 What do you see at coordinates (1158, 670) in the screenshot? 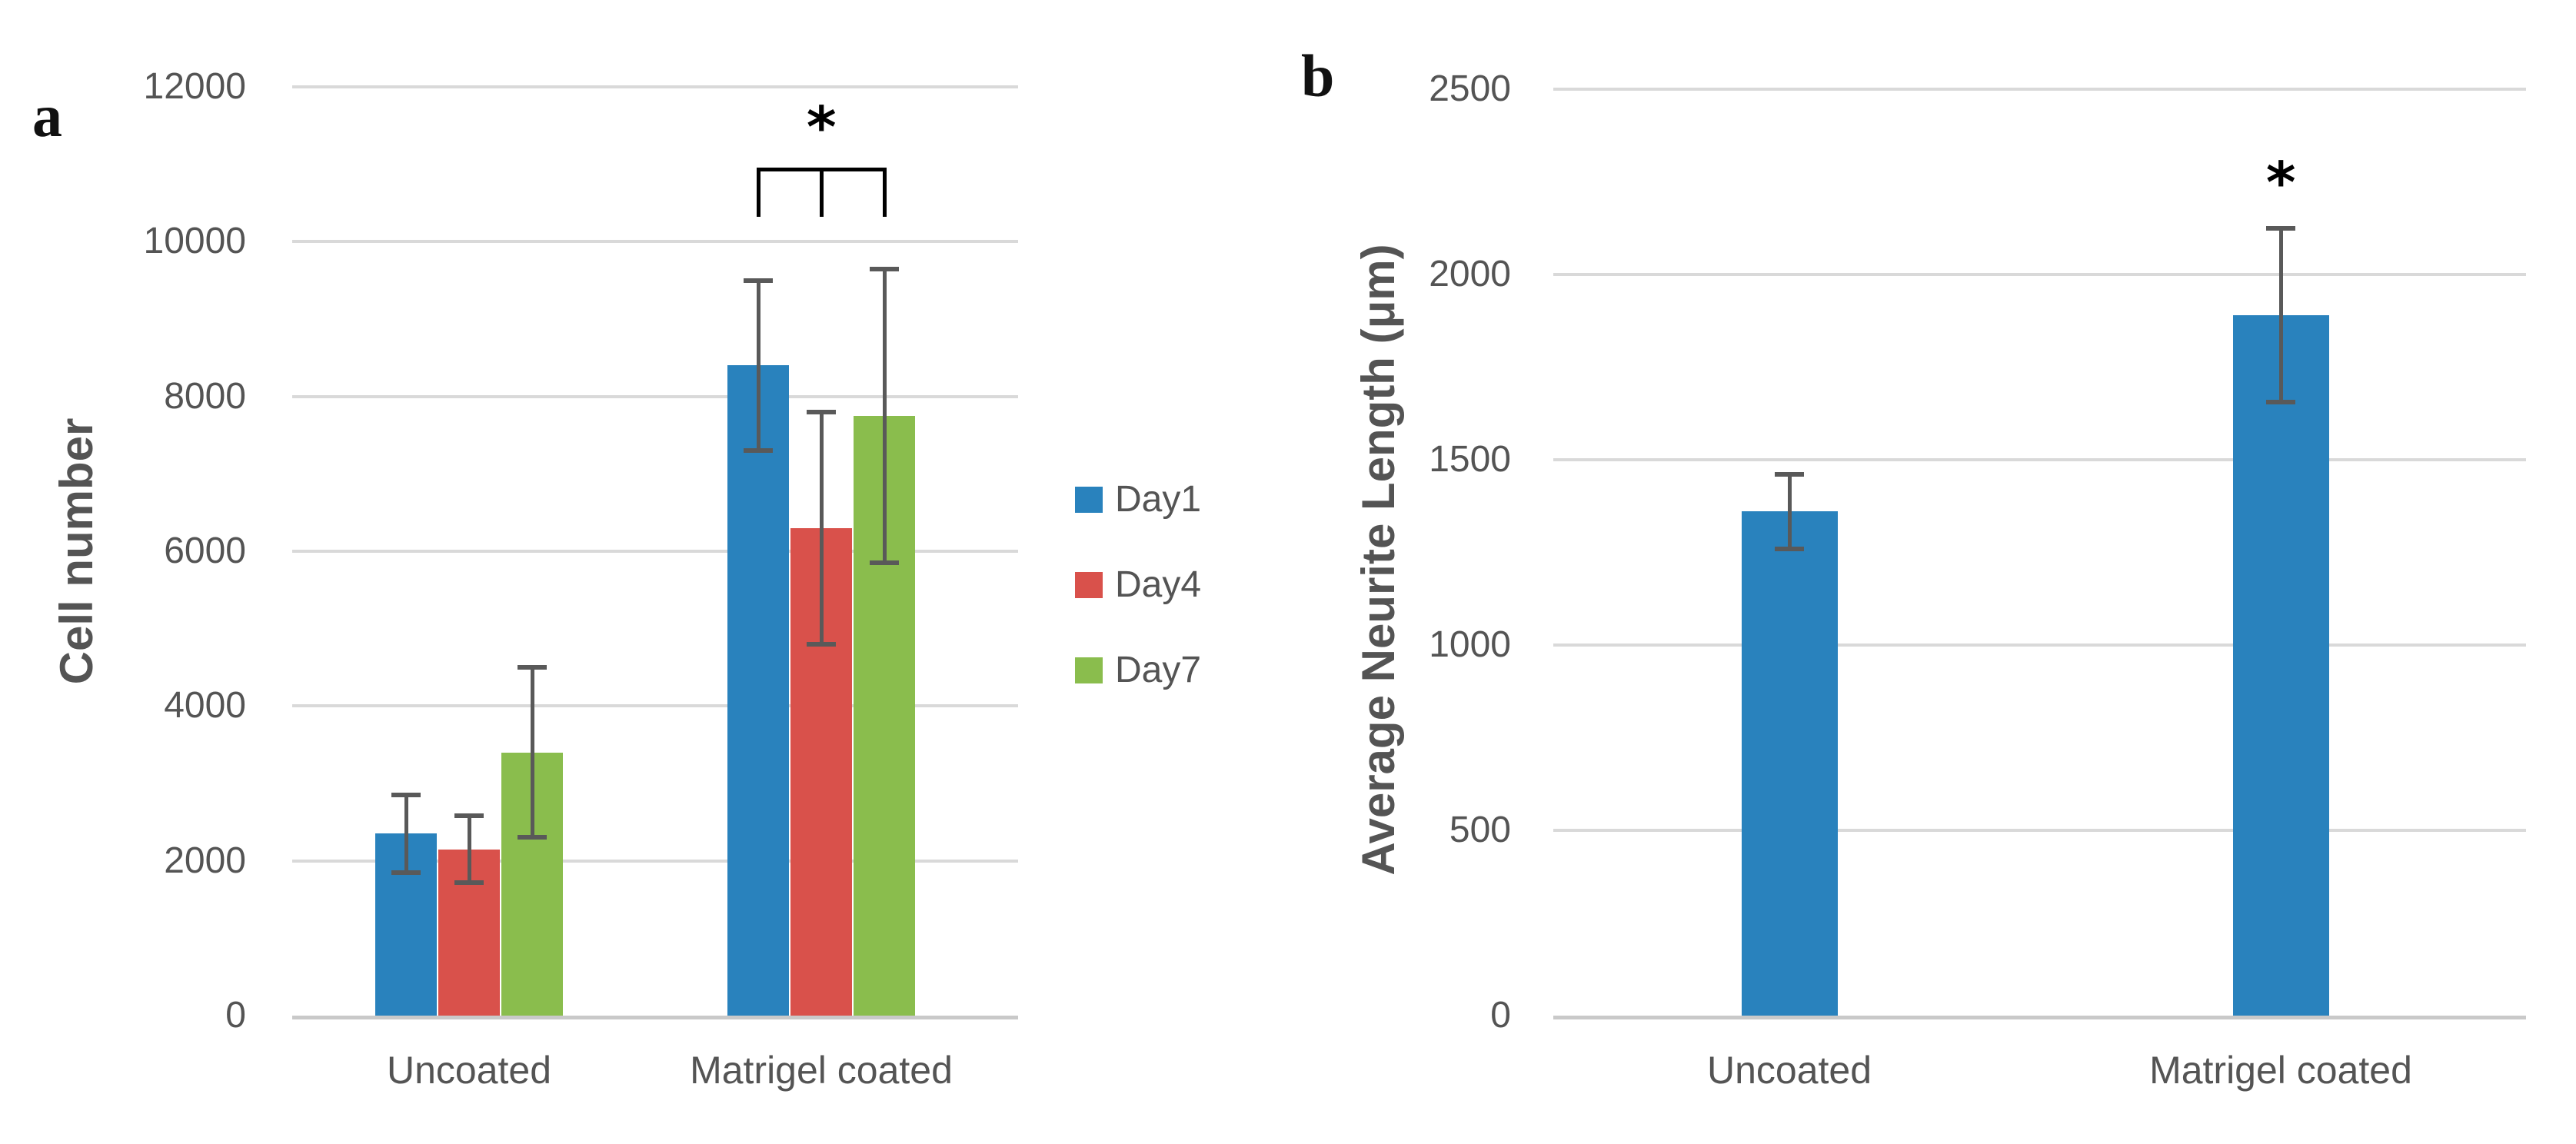
I see `legend-label-day7: Day7` at bounding box center [1158, 670].